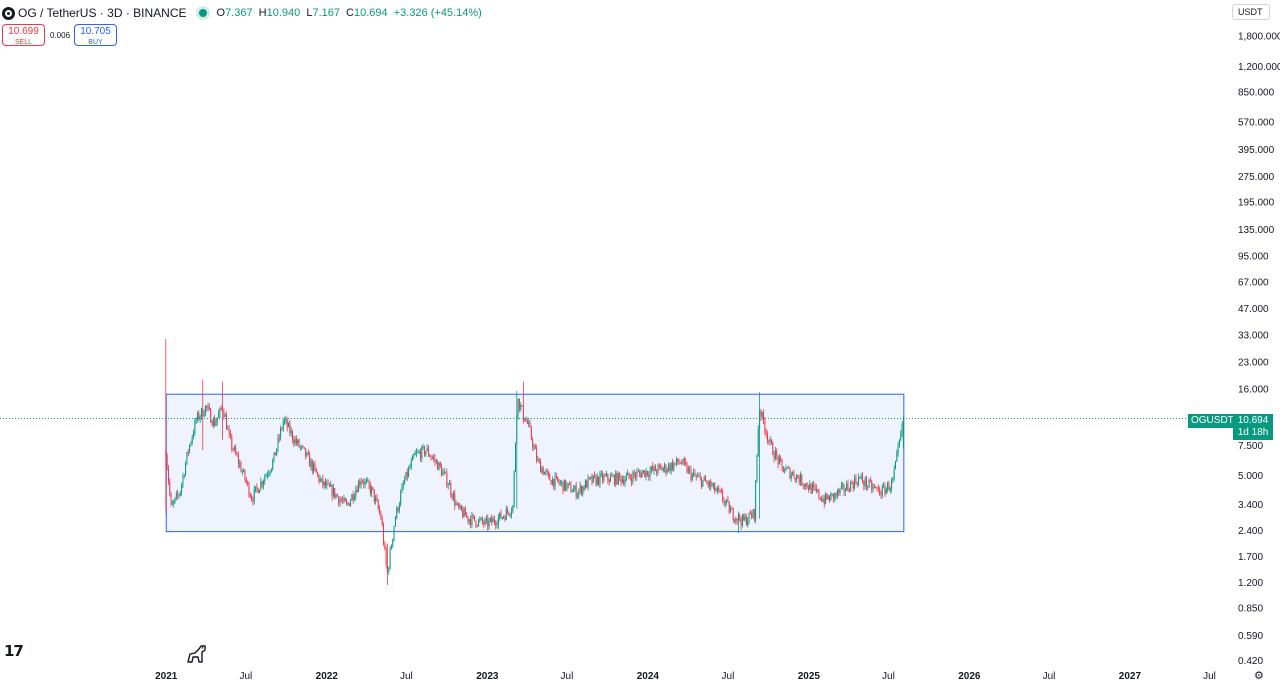  I want to click on y-tick-label: 0.590, so click(1250, 636).